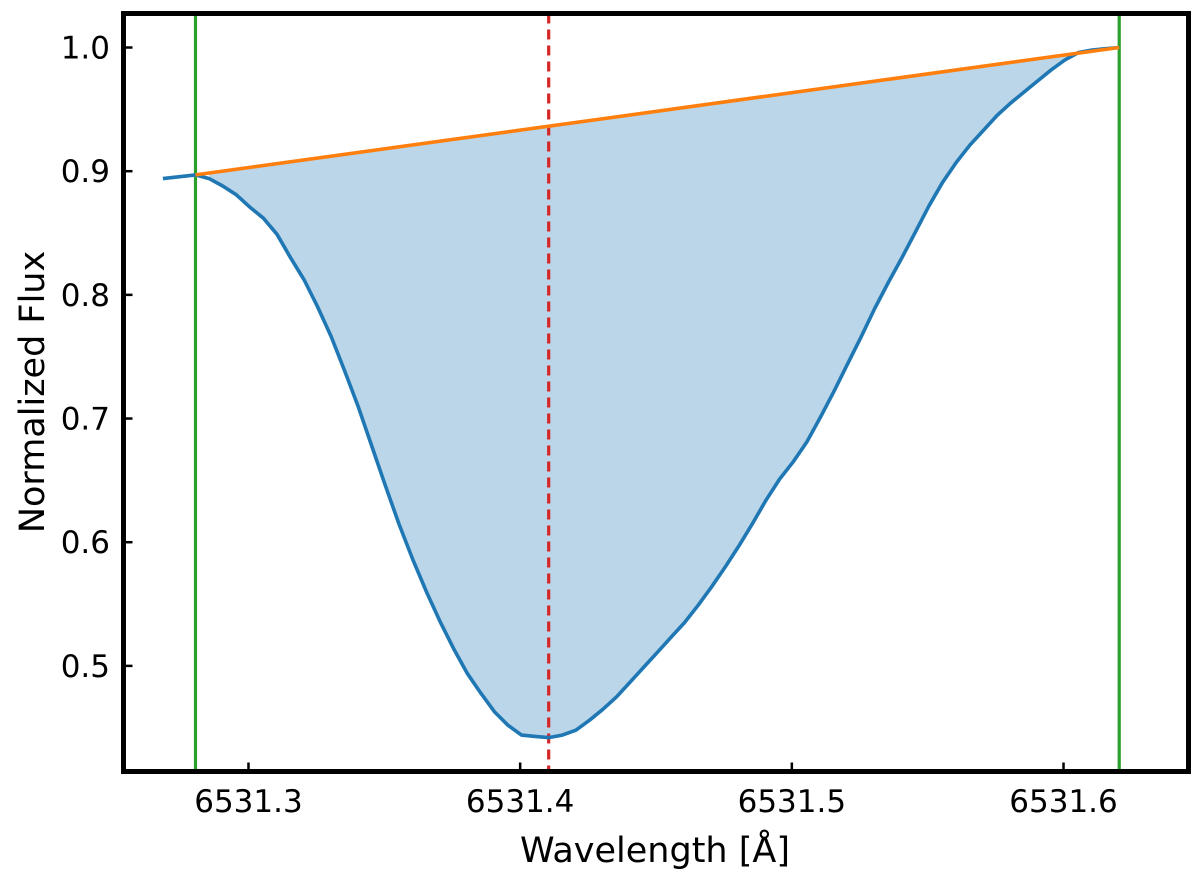  What do you see at coordinates (248, 802) in the screenshot?
I see `x-tick-label: 6531.3` at bounding box center [248, 802].